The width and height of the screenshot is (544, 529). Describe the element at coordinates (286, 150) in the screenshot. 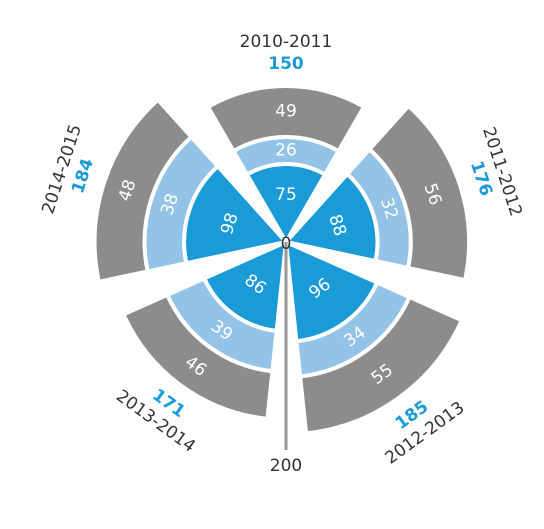

I see `segment-label: 26` at that location.